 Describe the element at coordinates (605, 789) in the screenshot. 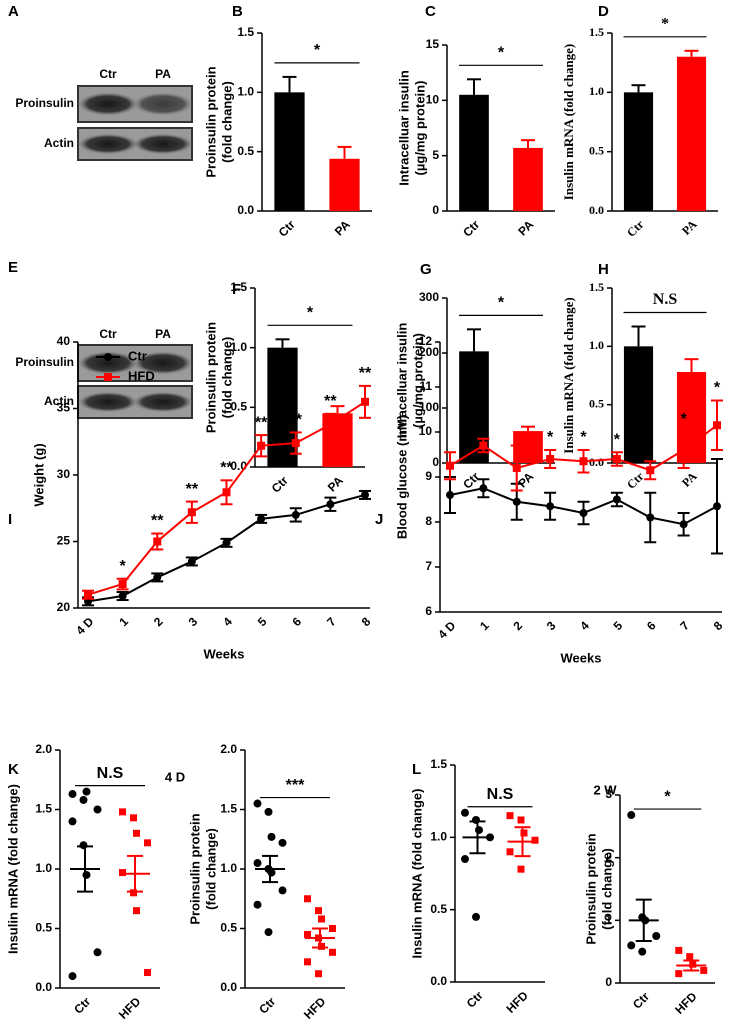

I see `chart-title: 2 W` at that location.